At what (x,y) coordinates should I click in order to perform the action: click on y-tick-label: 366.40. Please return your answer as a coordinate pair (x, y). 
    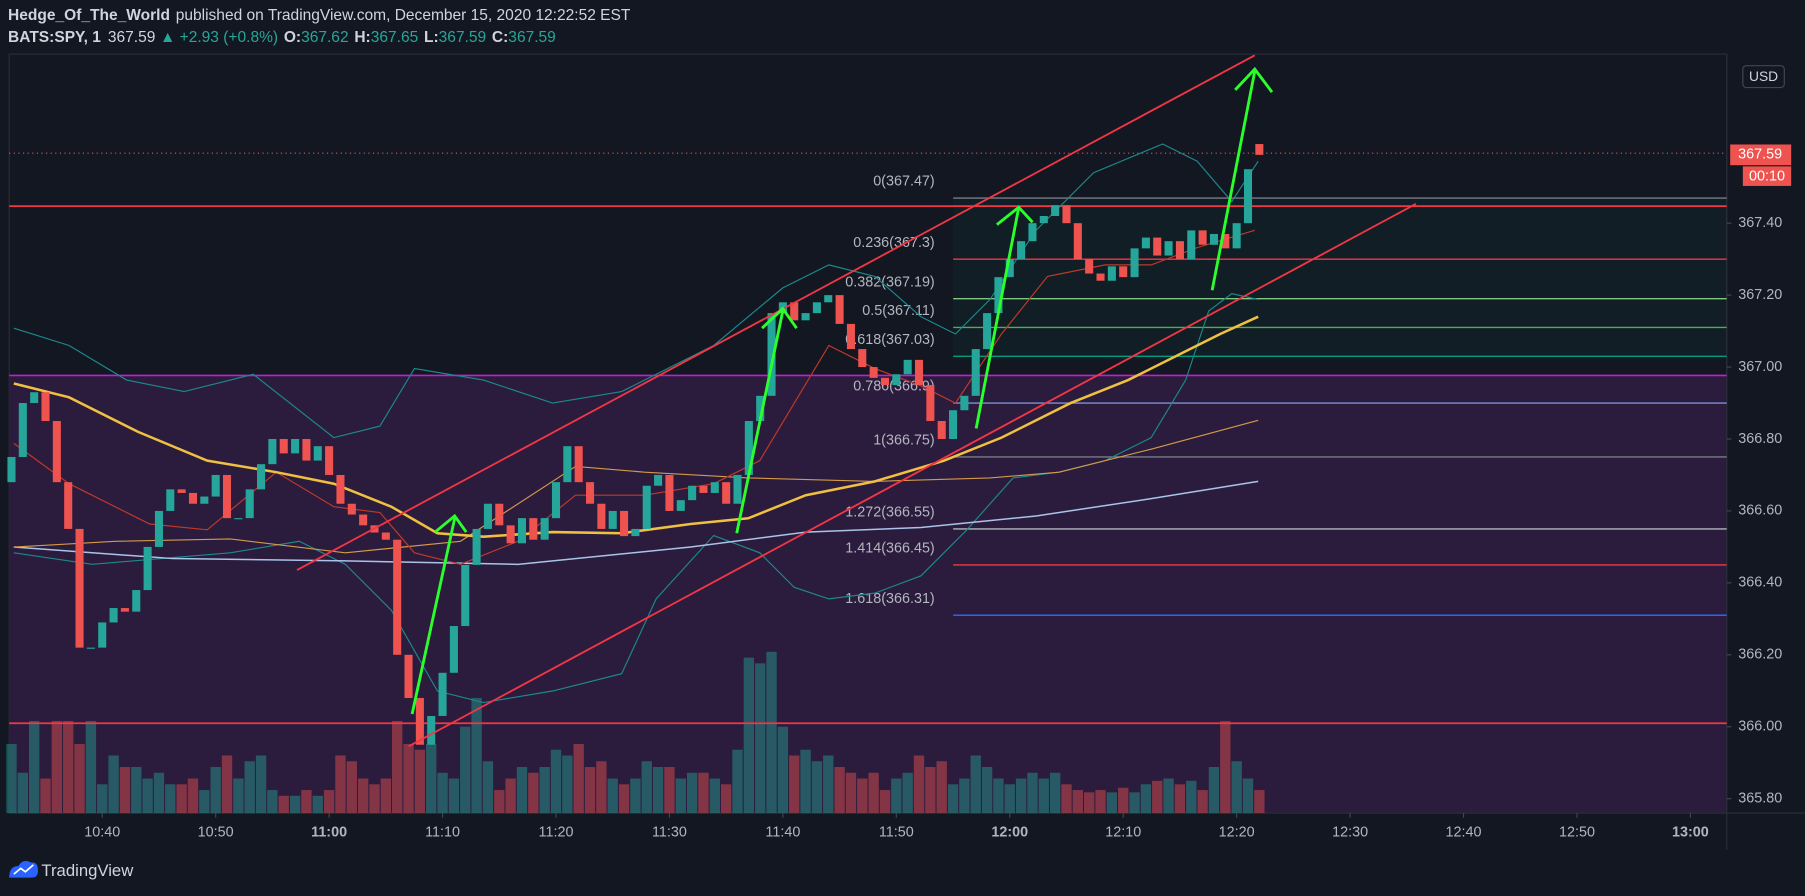
    Looking at the image, I should click on (1760, 583).